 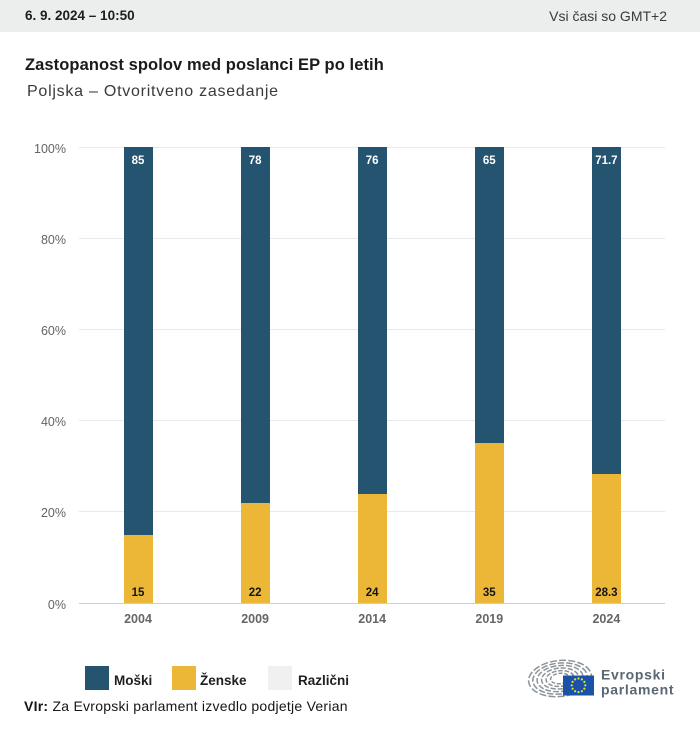 I want to click on svg-text: parlament, so click(x=637, y=690).